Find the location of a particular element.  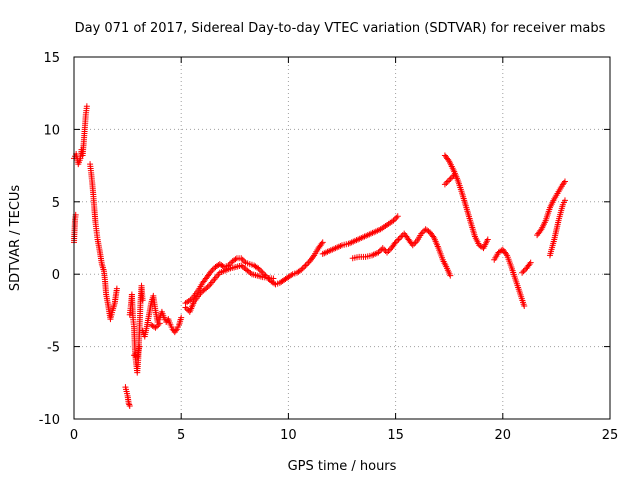

x-tick-labels: 0 5 10 15 20 25 is located at coordinates (344, 435).